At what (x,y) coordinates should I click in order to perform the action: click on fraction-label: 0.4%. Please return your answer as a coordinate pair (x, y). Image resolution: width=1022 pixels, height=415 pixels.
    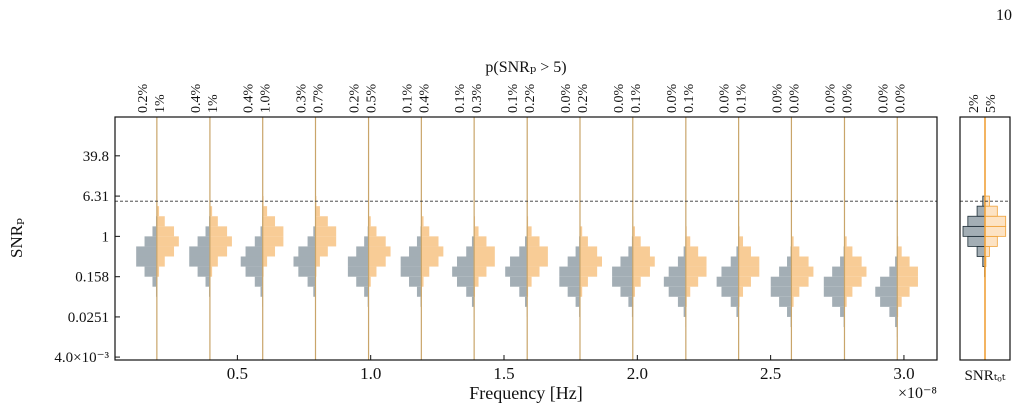
    Looking at the image, I should click on (424, 99).